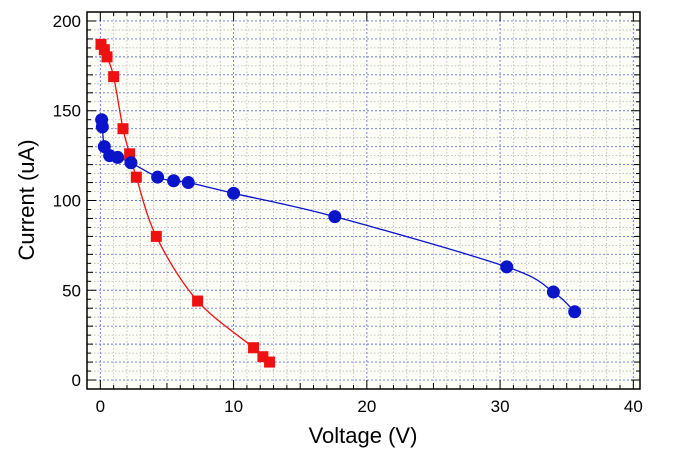  What do you see at coordinates (500, 406) in the screenshot?
I see `x-tick-label: 30` at bounding box center [500, 406].